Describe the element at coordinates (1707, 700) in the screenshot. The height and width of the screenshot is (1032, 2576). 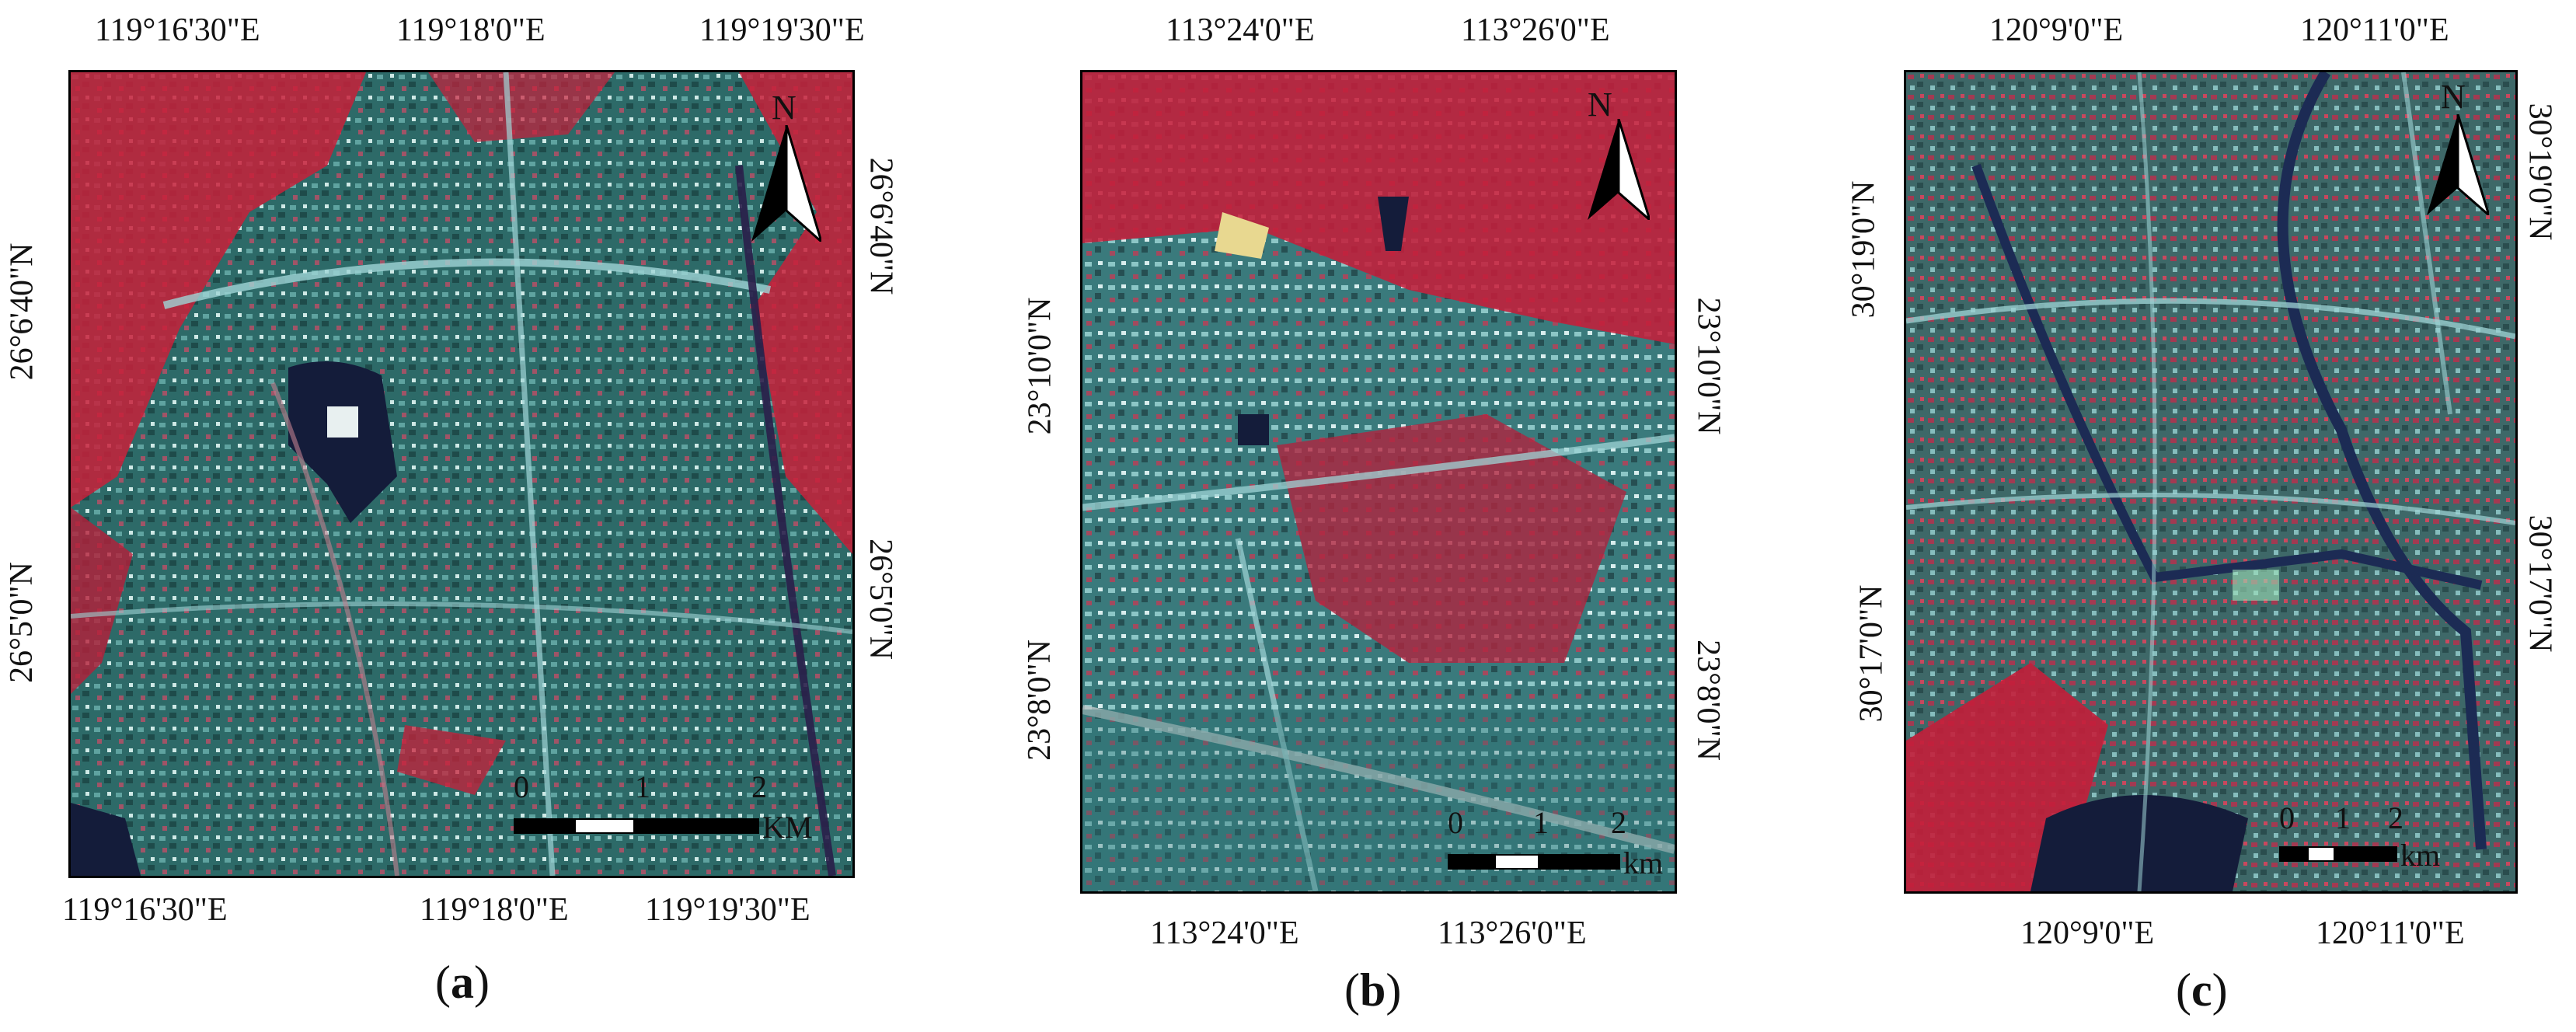
I see `right-latitude-label: 23°8'0"N` at that location.